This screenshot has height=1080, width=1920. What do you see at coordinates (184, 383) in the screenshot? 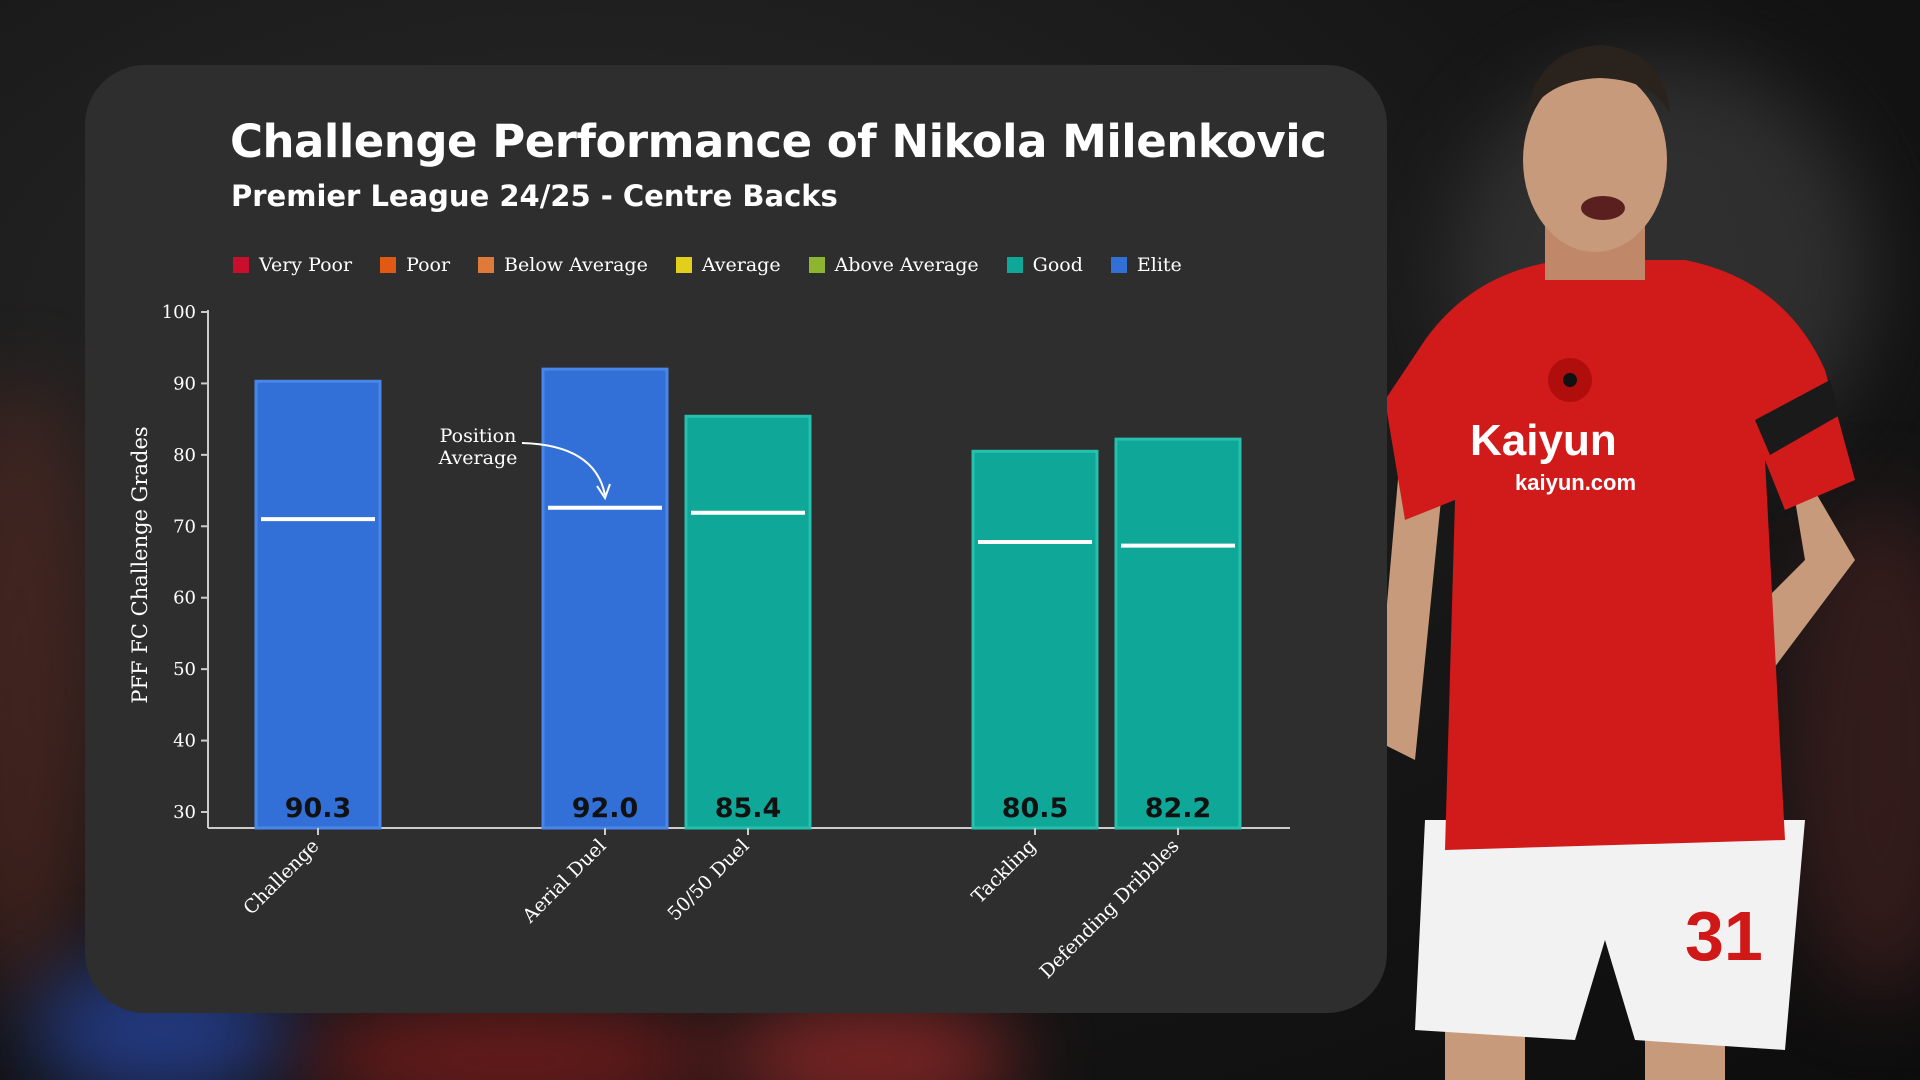
I see `y-tick-label: 90` at bounding box center [184, 383].